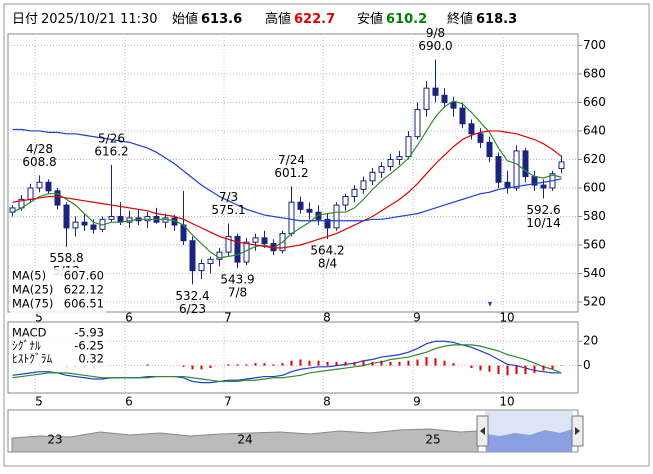  What do you see at coordinates (228, 318) in the screenshot?
I see `x-tick-label: 7` at bounding box center [228, 318].